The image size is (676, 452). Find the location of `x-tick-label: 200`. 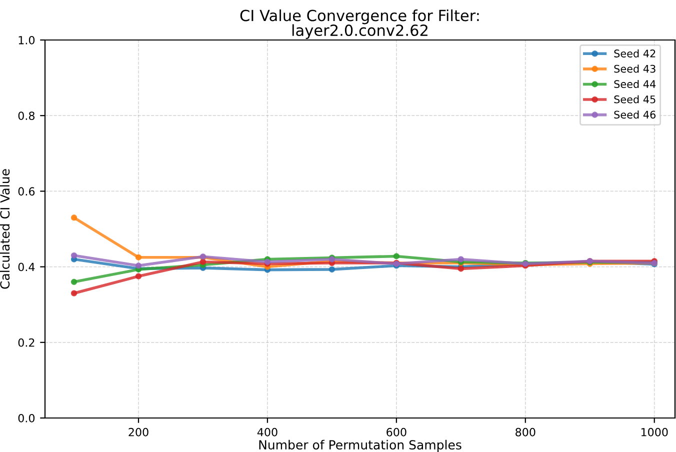

x-tick-label: 200 is located at coordinates (138, 432).